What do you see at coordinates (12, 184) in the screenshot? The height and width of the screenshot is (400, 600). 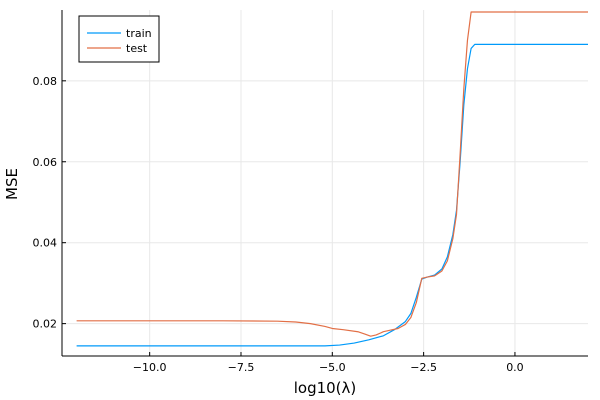 I see `y-axis-label: MSE` at bounding box center [12, 184].